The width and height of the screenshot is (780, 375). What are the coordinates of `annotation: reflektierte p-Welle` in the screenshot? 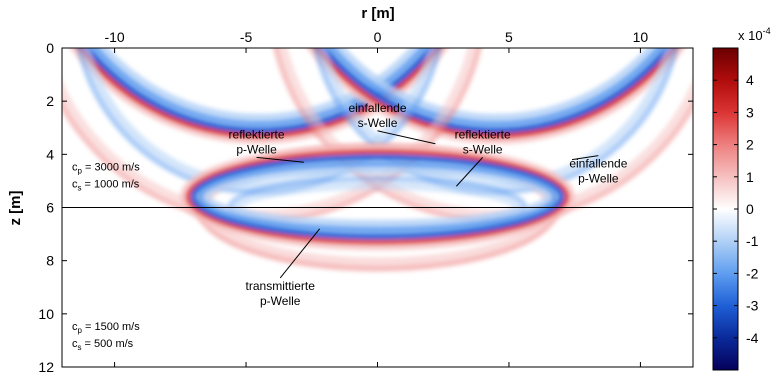 It's located at (266, 145).